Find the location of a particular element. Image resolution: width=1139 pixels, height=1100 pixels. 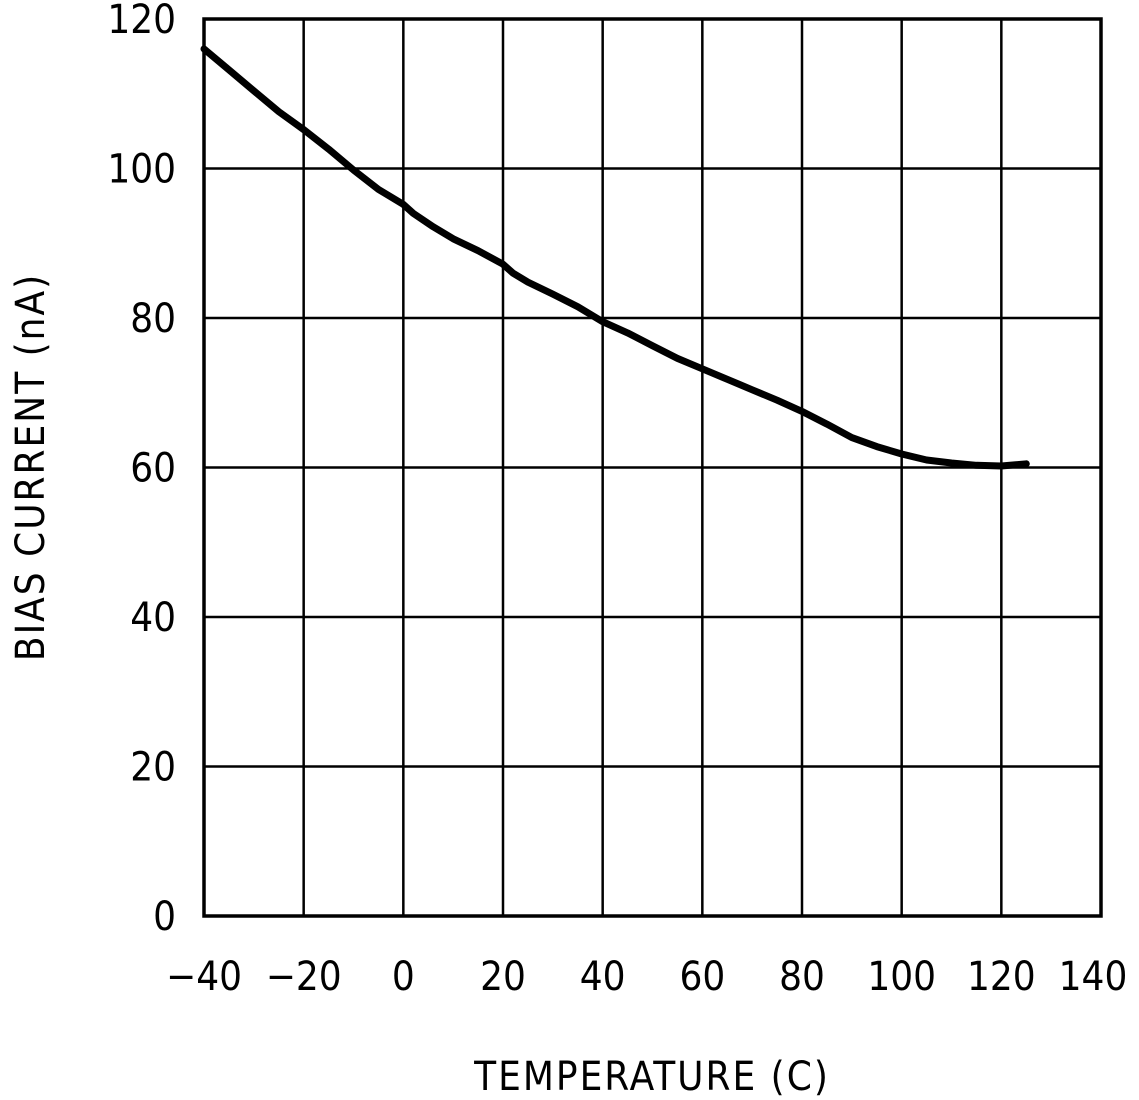

x-axis-label: TEMPERATURE (C) is located at coordinates (651, 1077).